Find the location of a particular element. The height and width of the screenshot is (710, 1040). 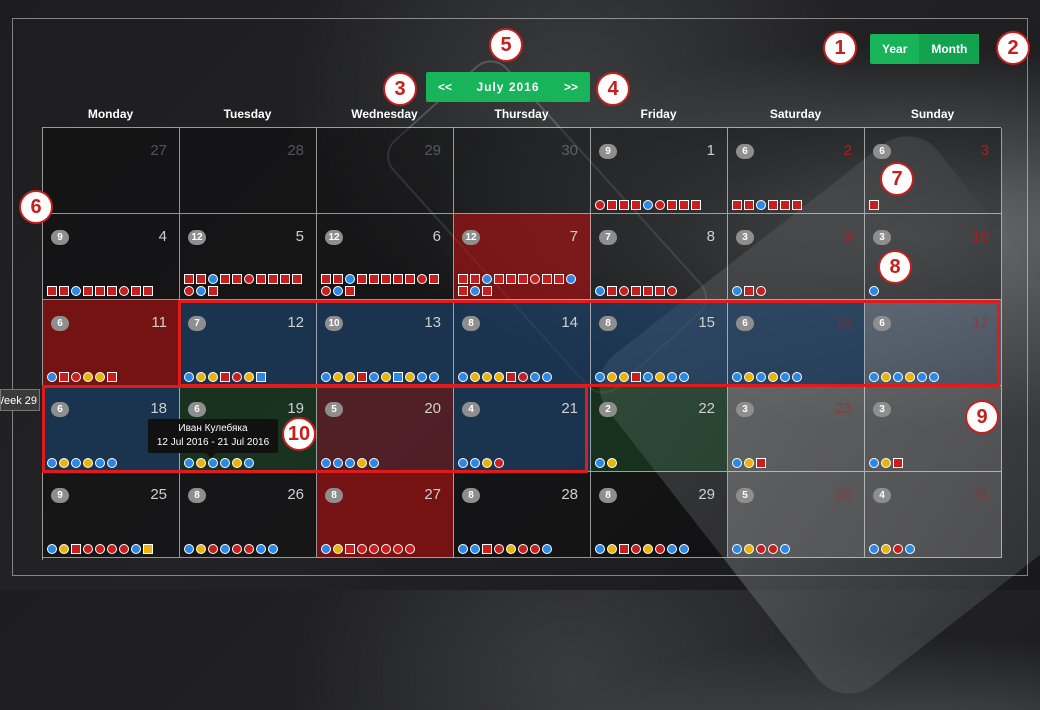

day-cell: 15 8 is located at coordinates (659, 343).